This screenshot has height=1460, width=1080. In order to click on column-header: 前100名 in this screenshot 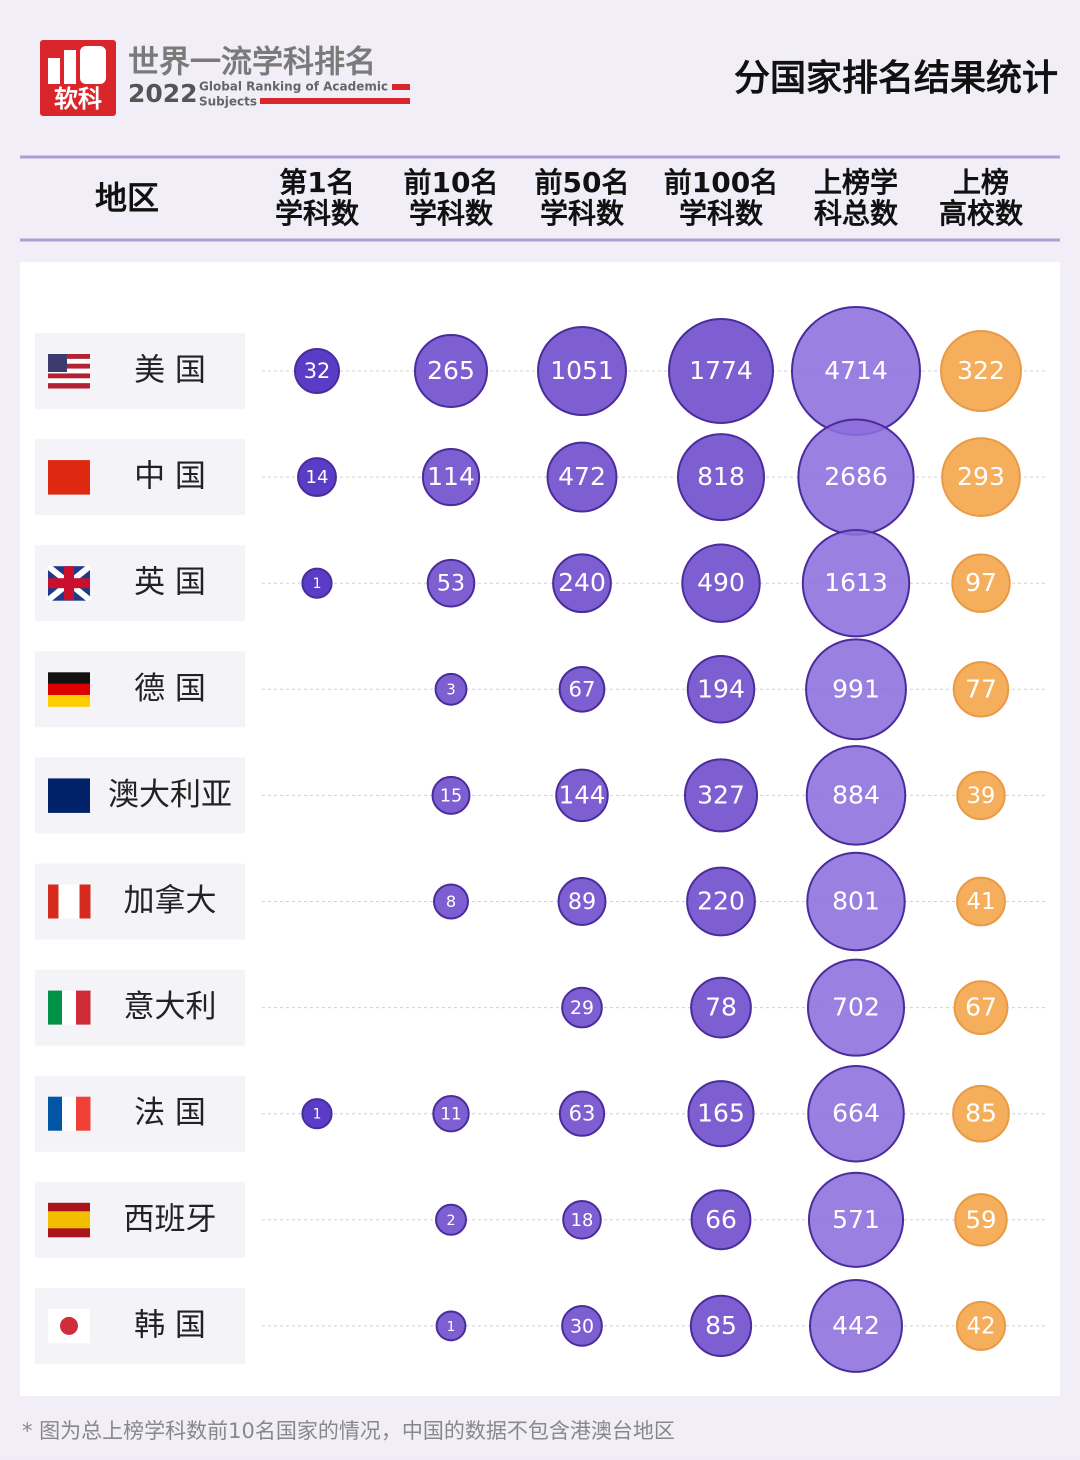, I will do `click(721, 182)`.